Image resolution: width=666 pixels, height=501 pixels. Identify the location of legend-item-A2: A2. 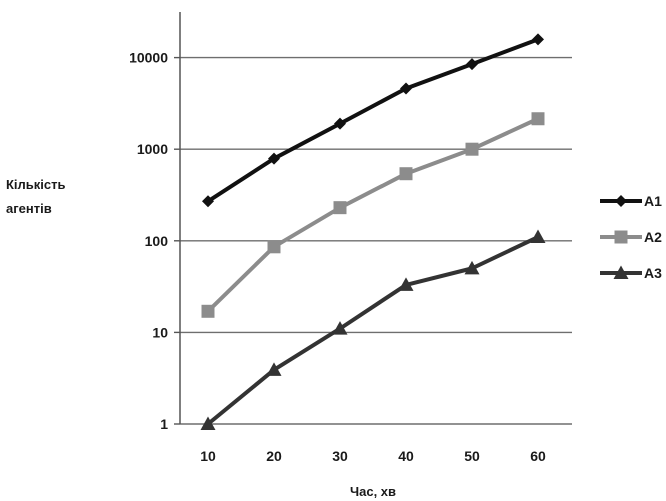
(631, 237).